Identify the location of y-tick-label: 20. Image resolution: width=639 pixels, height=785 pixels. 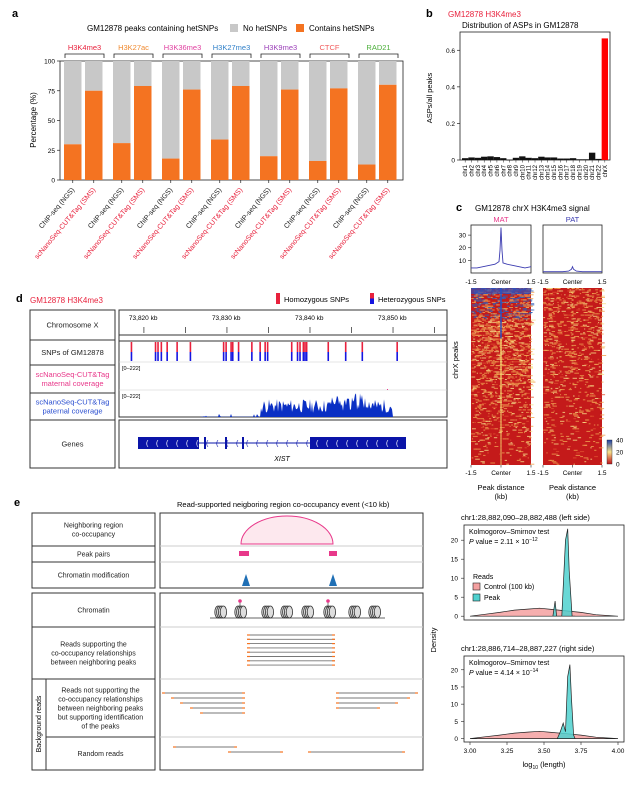
(463, 248).